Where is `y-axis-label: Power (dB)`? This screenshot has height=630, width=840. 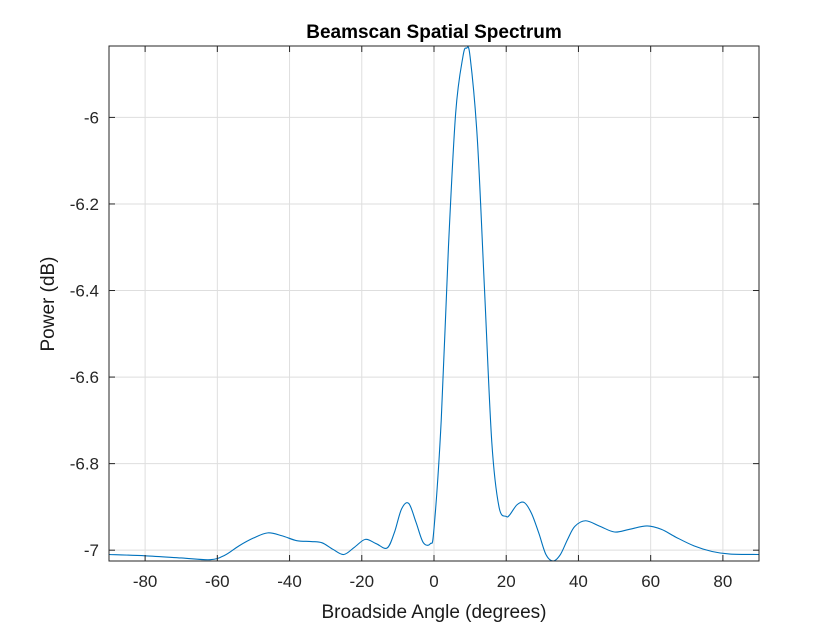 y-axis-label: Power (dB) is located at coordinates (48, 303).